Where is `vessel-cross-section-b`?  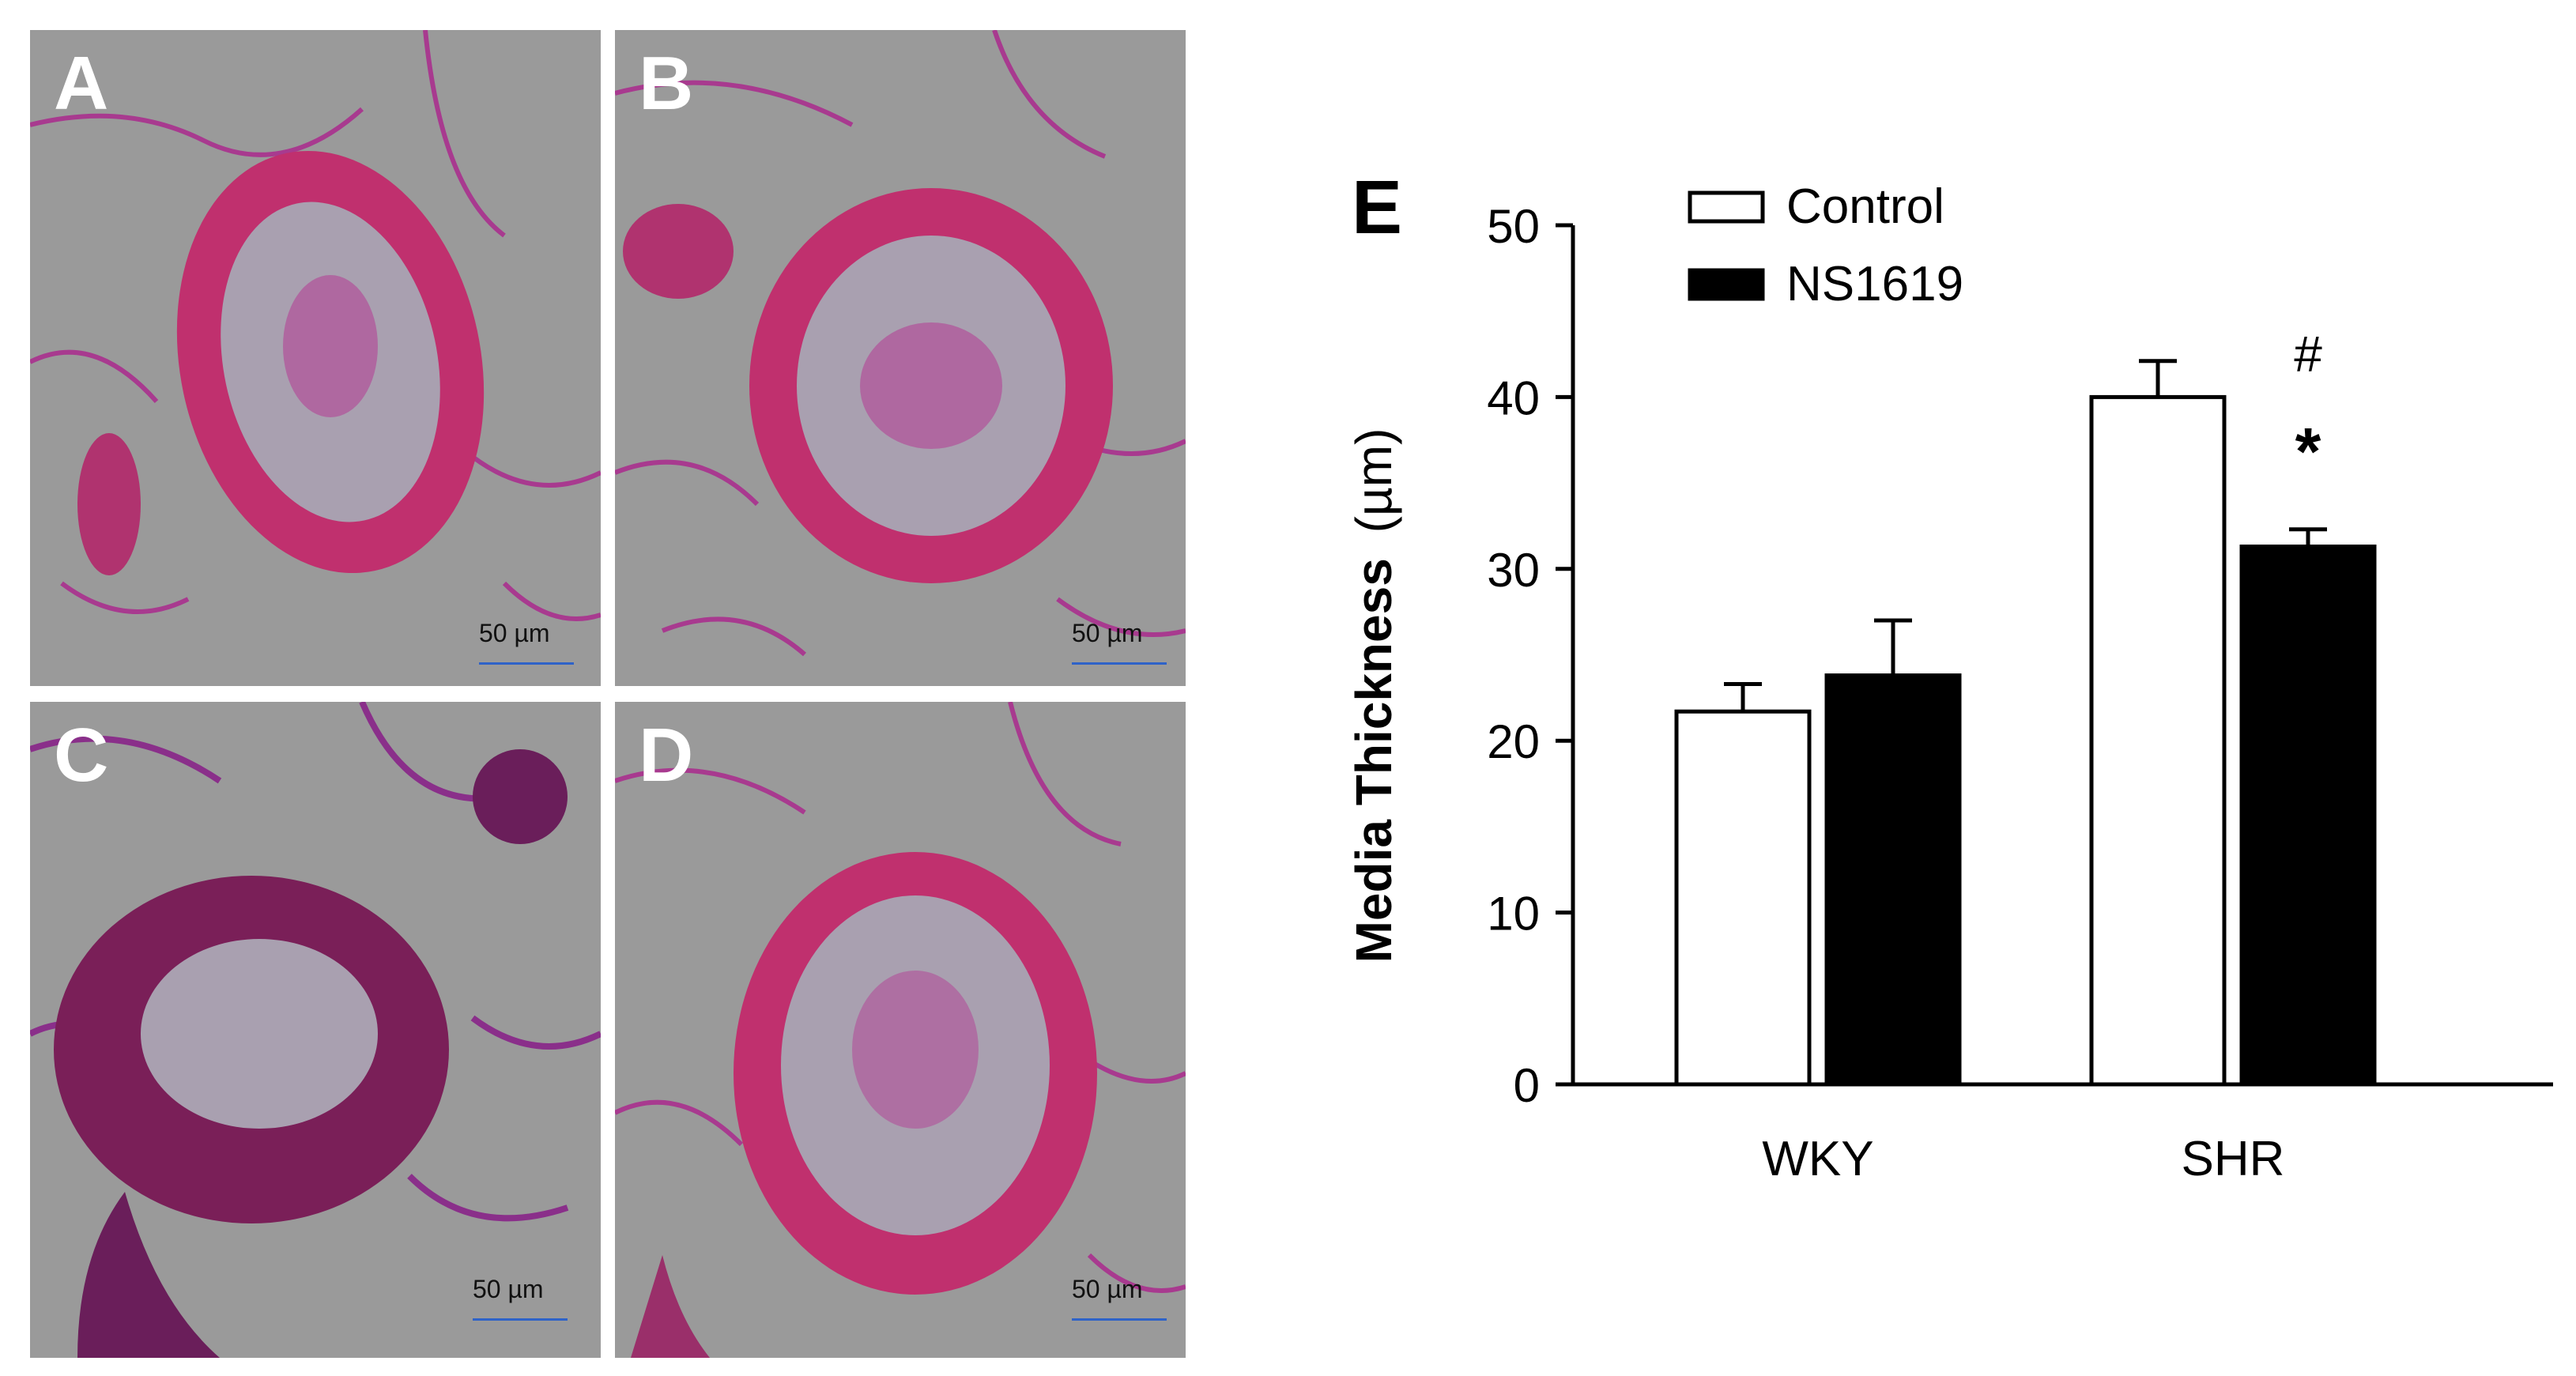
vessel-cross-section-b is located at coordinates (901, 343).